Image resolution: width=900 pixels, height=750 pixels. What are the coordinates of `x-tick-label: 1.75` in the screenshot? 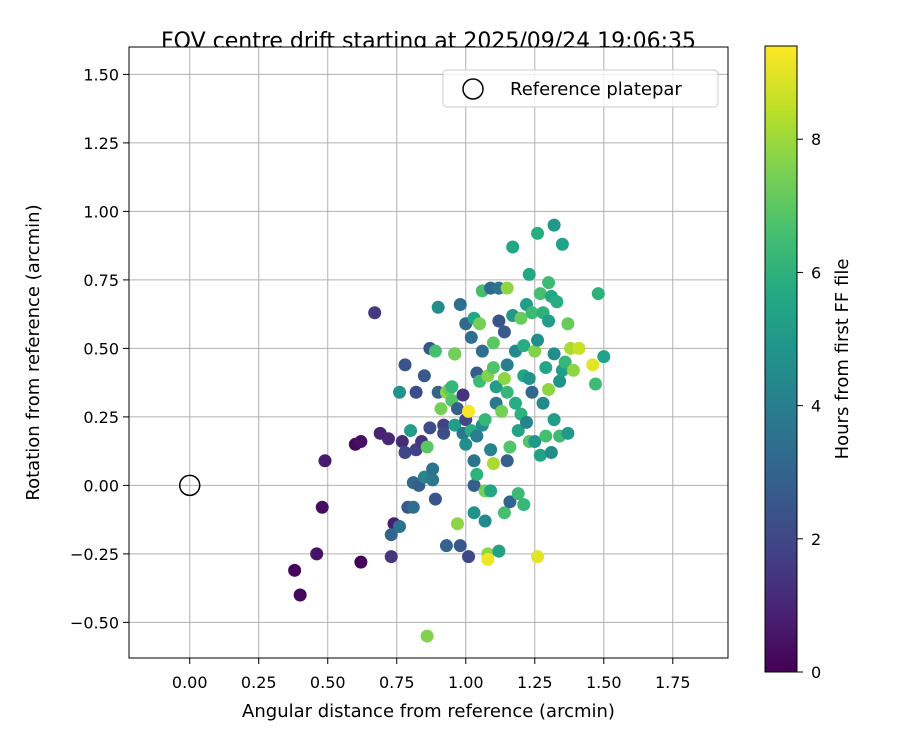 It's located at (673, 682).